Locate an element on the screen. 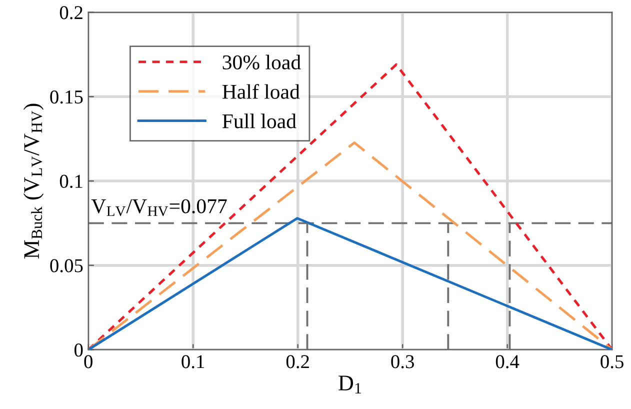 This screenshot has height=409, width=631. y-tick-label: 0.2 is located at coordinates (71, 13).